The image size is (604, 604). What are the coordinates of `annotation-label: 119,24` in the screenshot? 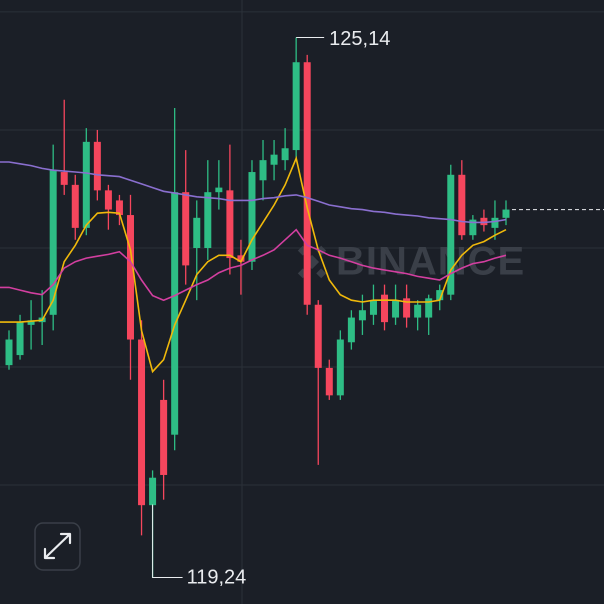 It's located at (217, 578).